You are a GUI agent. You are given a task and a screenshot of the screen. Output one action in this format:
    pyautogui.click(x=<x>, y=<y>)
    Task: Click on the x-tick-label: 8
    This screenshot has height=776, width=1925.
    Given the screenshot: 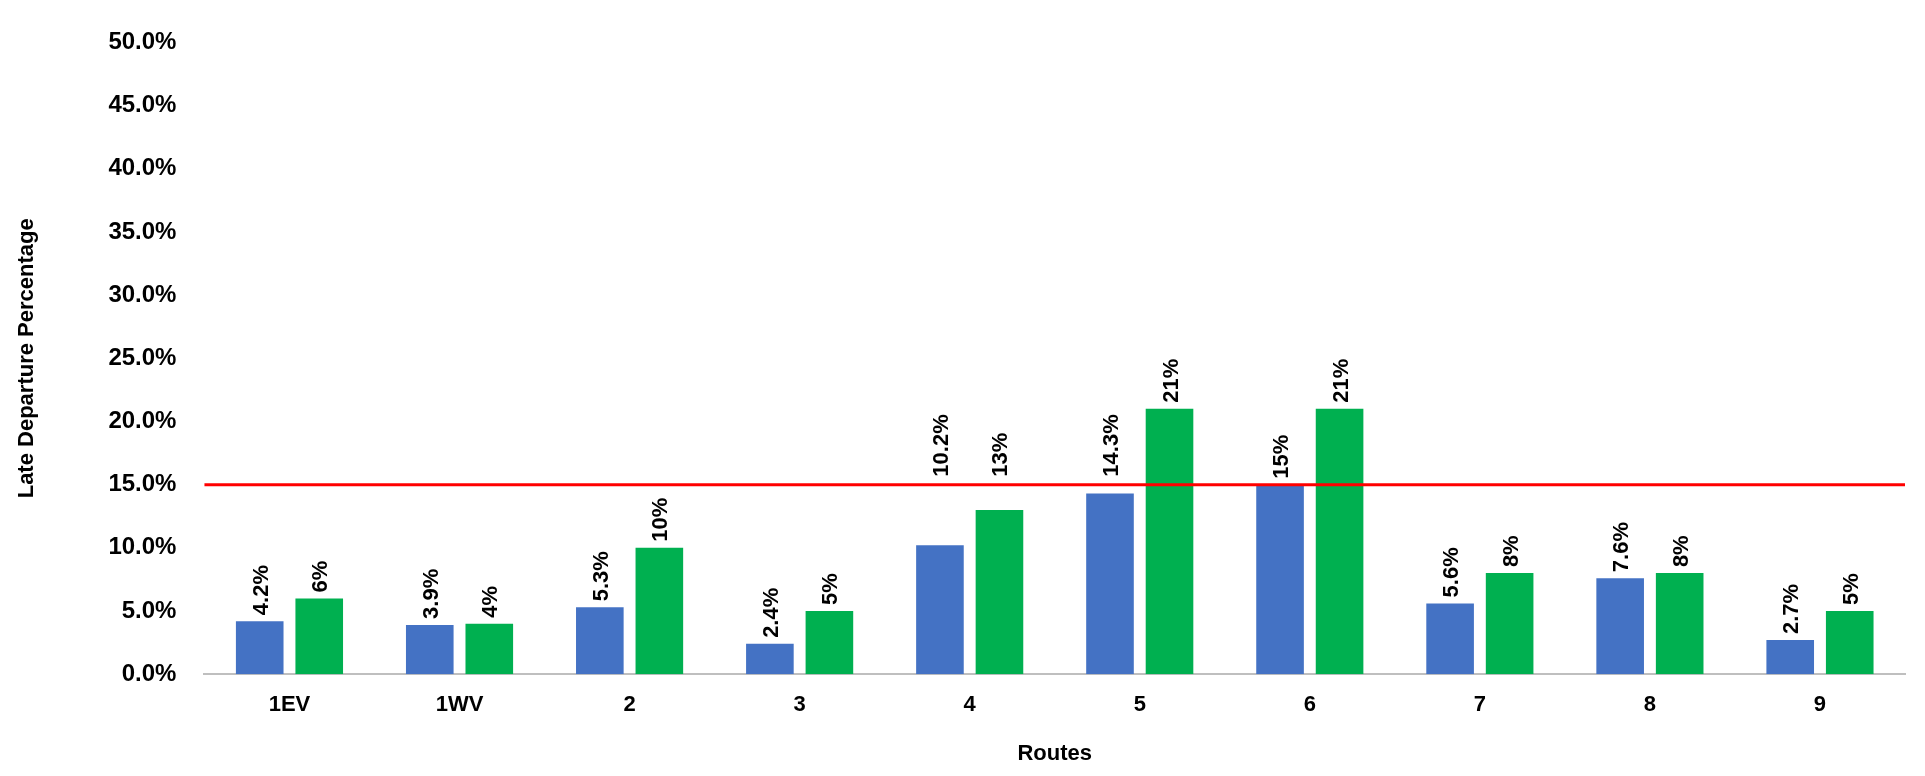 What is the action you would take?
    pyautogui.click(x=1650, y=704)
    